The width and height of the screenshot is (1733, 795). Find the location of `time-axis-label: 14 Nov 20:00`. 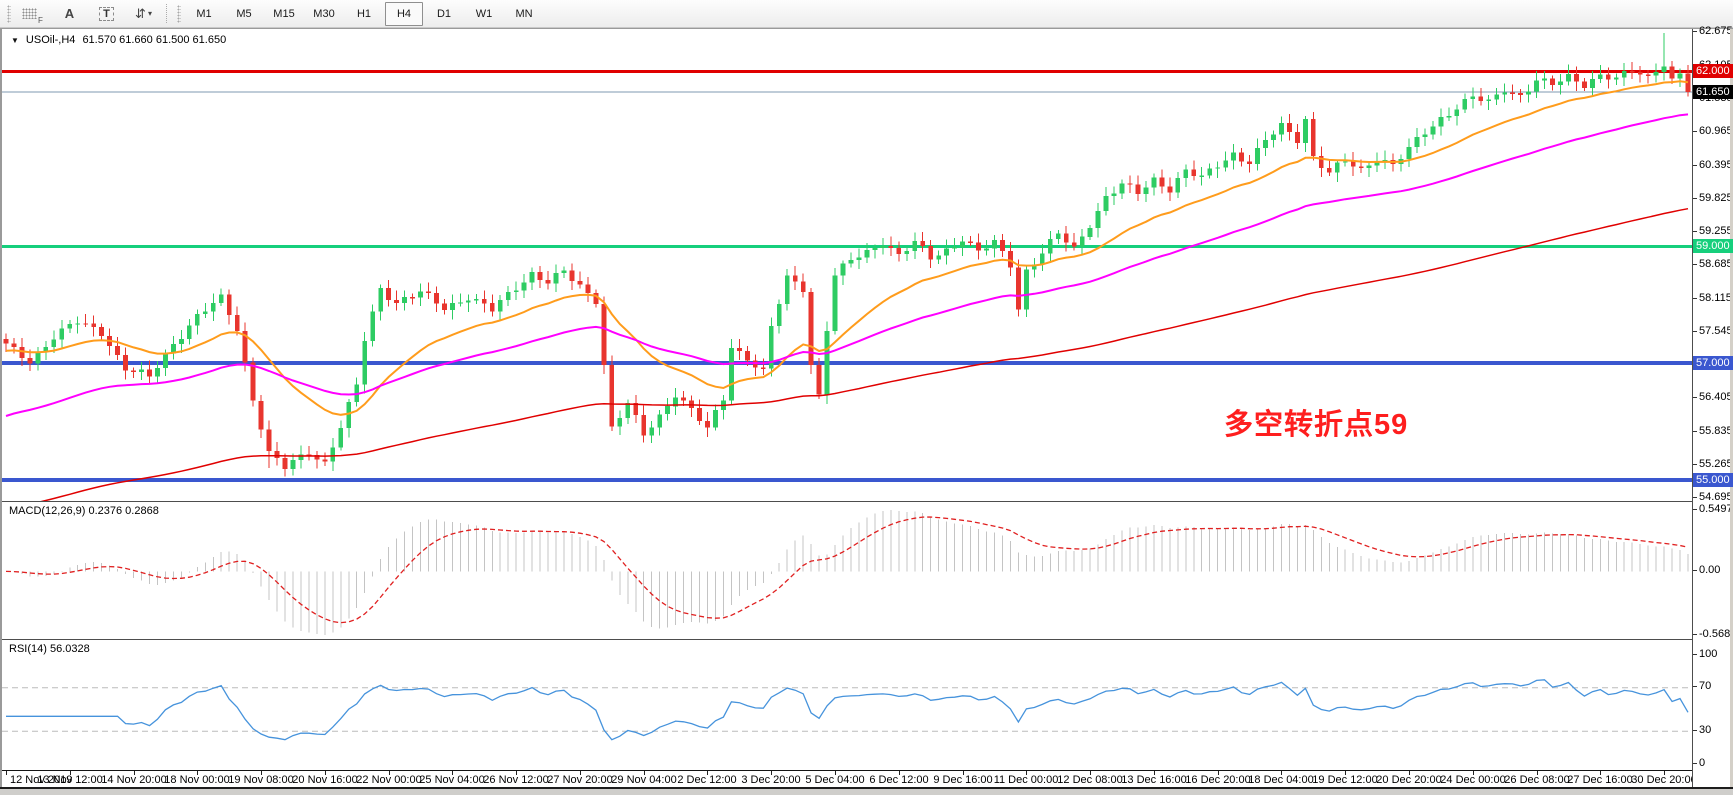

time-axis-label: 14 Nov 20:00 is located at coordinates (134, 780).